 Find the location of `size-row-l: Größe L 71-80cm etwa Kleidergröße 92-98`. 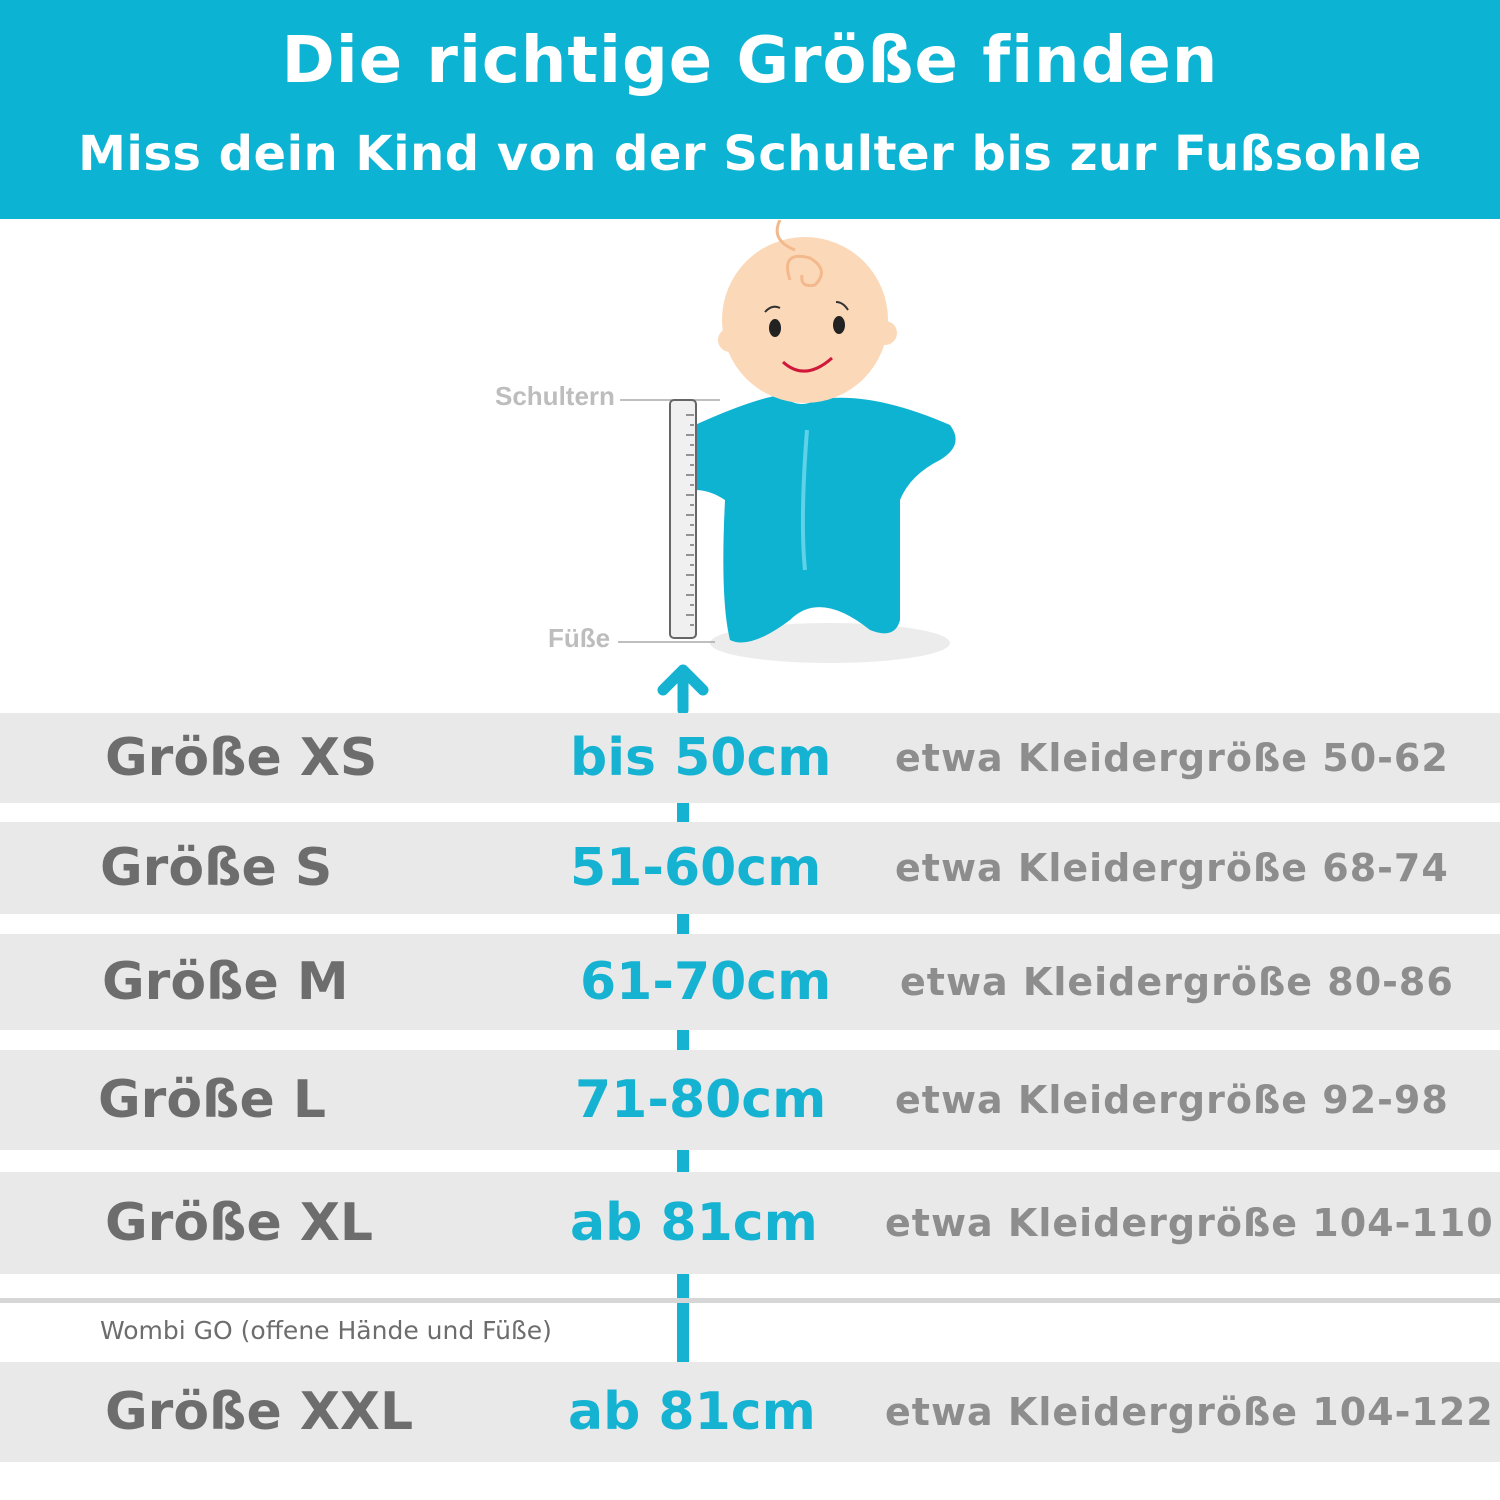

size-row-l: Größe L 71-80cm etwa Kleidergröße 92-98 is located at coordinates (750, 1100).